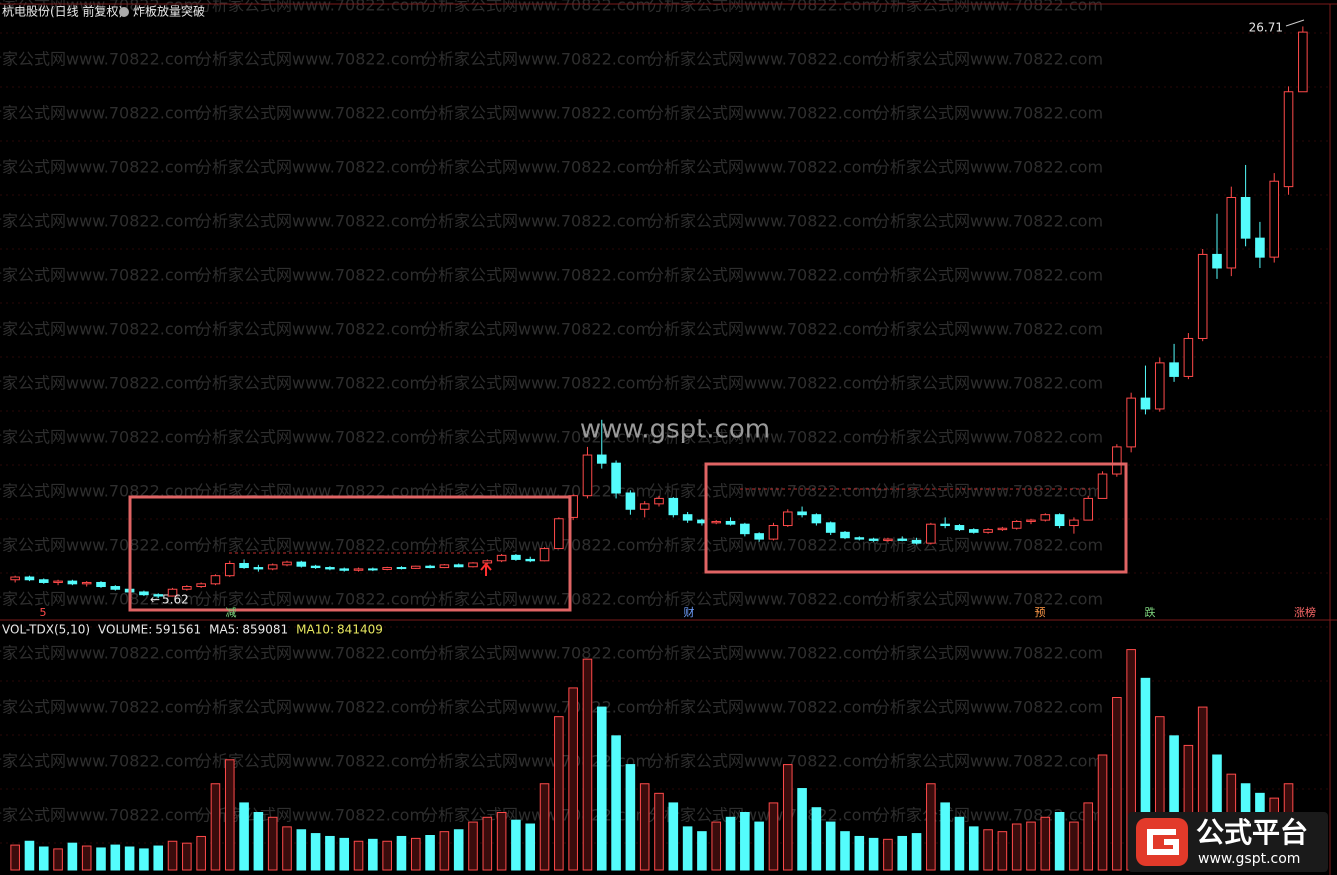 The width and height of the screenshot is (1337, 875). I want to click on logo-url: www.gspt.com, so click(1249, 859).